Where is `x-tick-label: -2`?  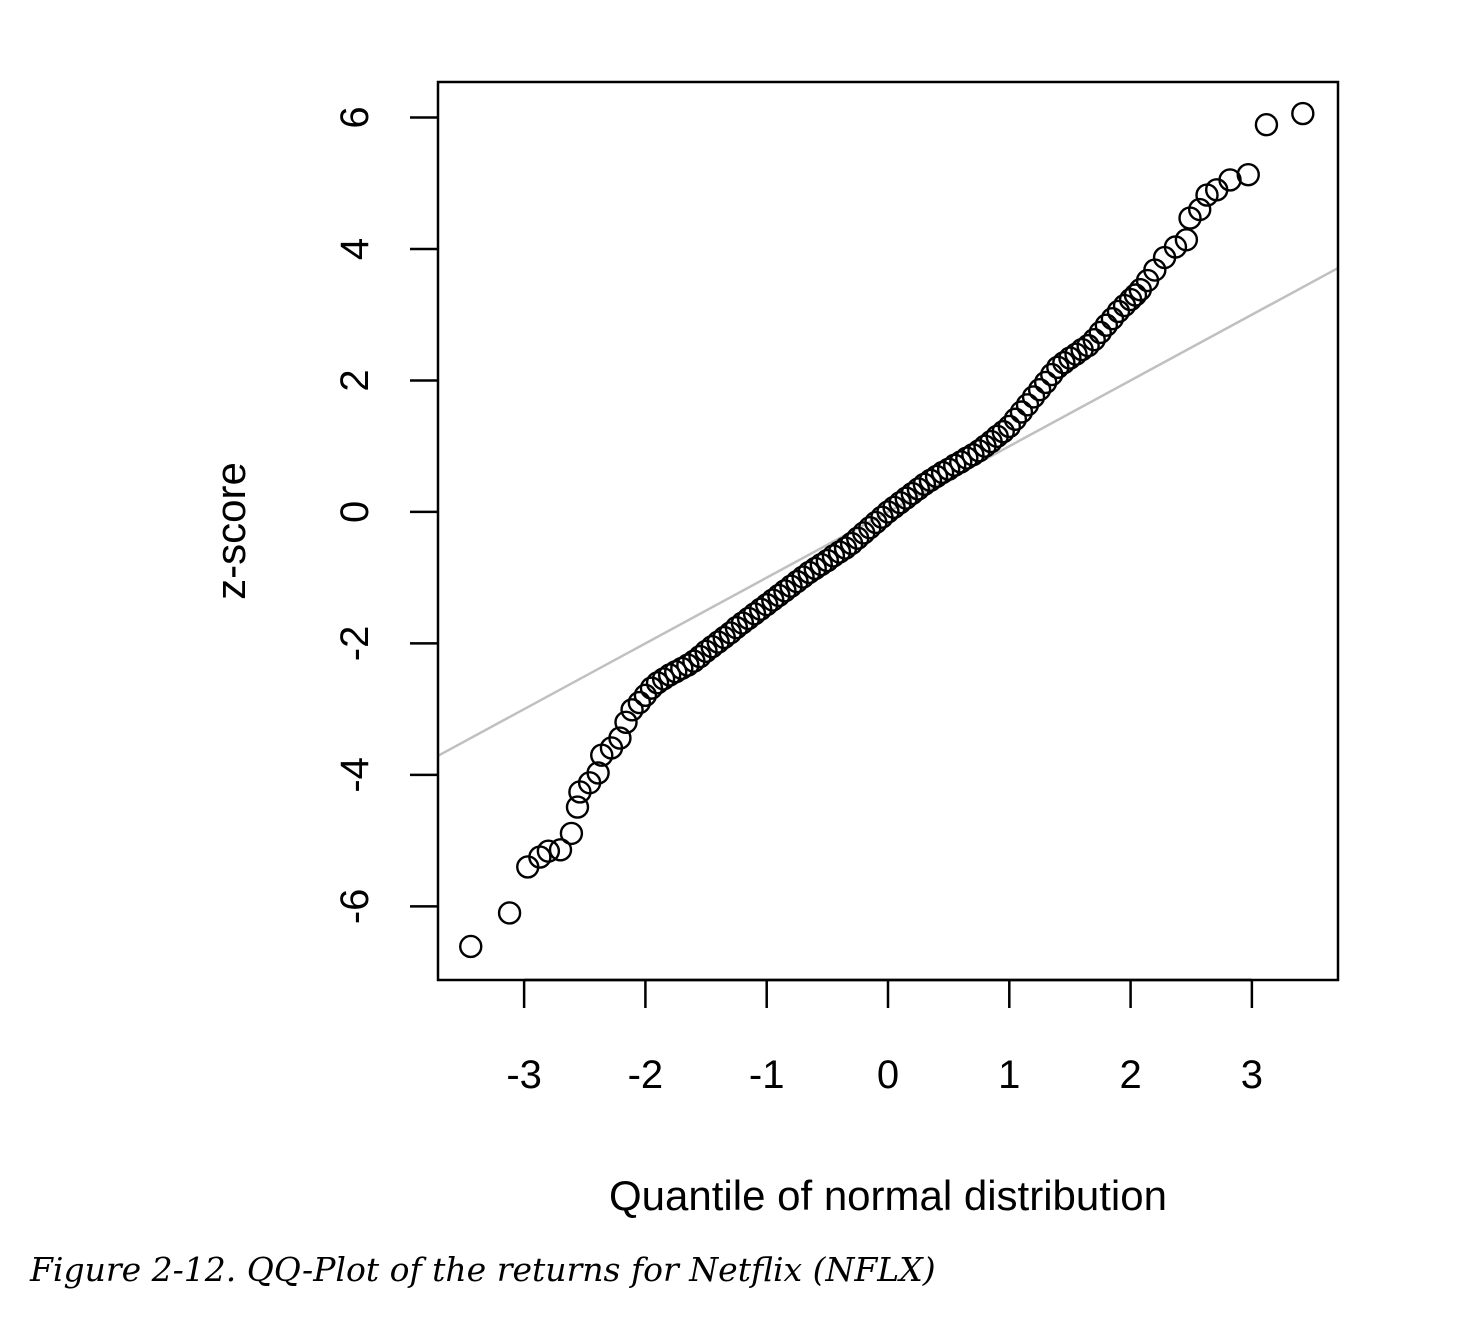 x-tick-label: -2 is located at coordinates (646, 1075).